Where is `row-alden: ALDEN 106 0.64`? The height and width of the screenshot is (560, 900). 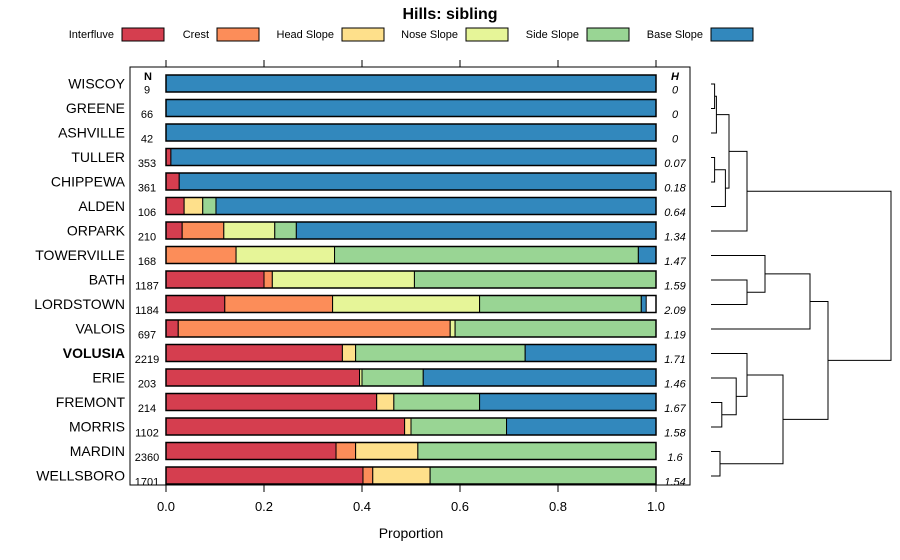 row-alden: ALDEN 106 0.64 is located at coordinates (382, 207).